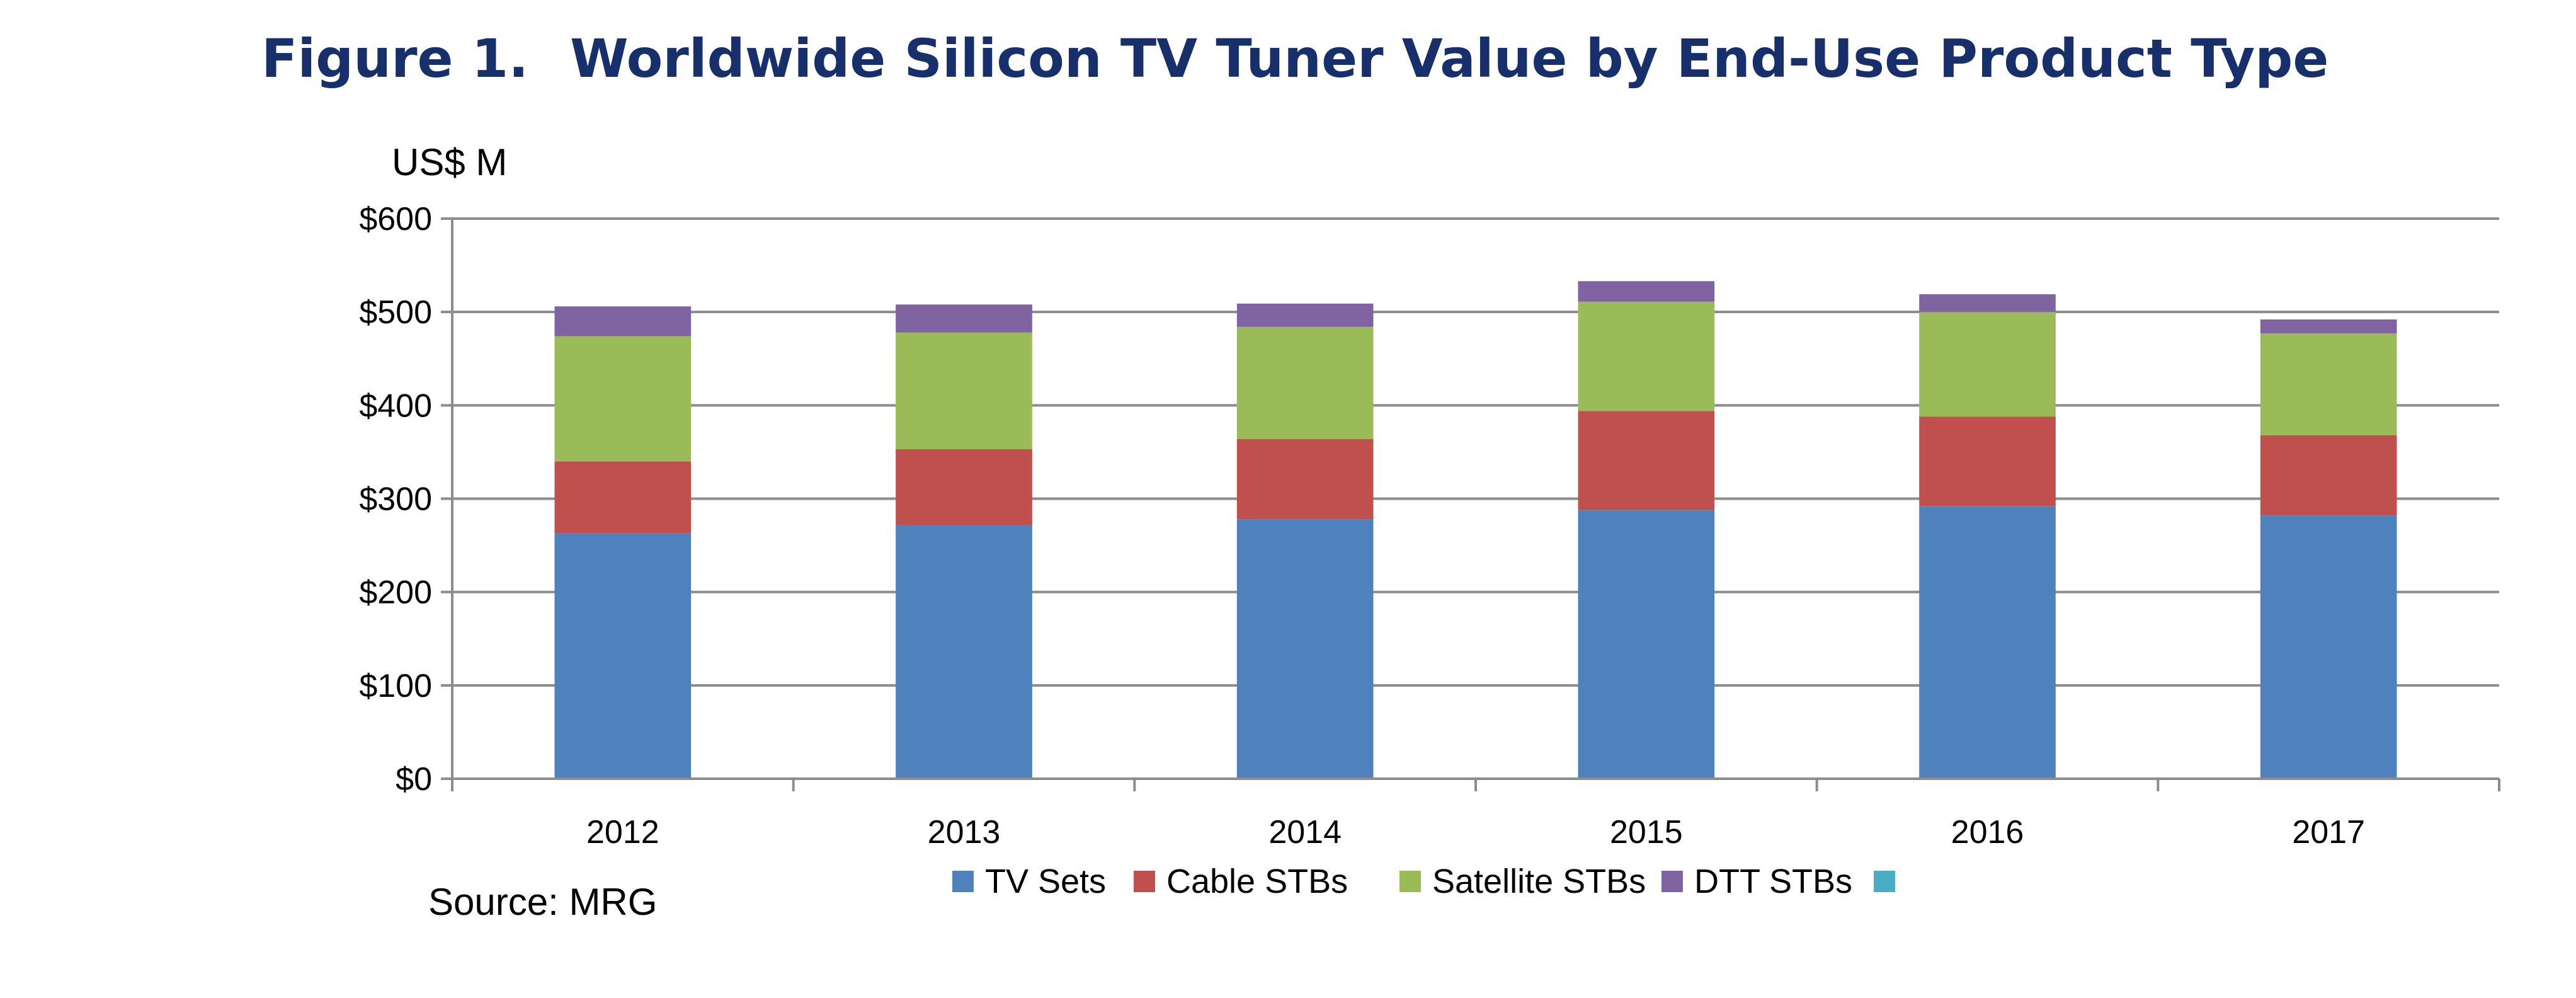 This screenshot has height=998, width=2576. What do you see at coordinates (1257, 881) in the screenshot?
I see `legend-label-1: Cable STBs` at bounding box center [1257, 881].